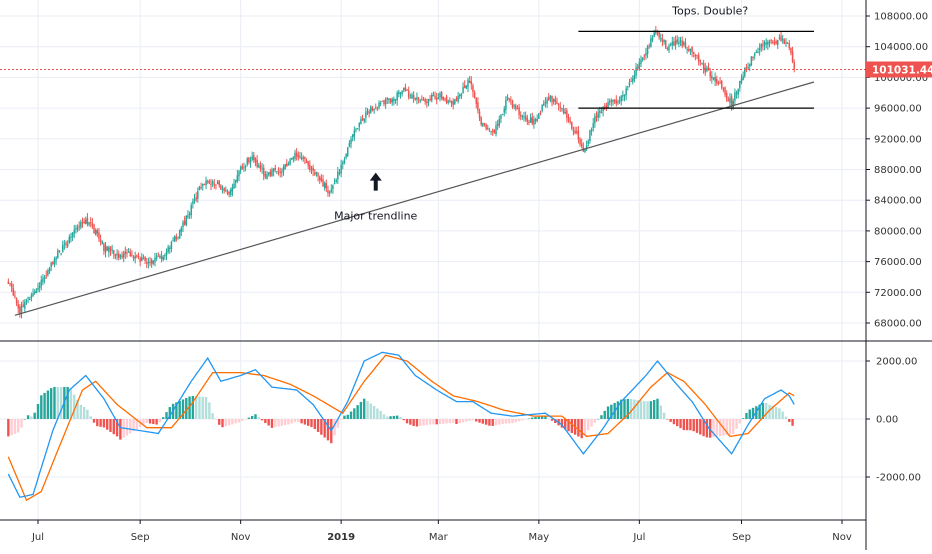  What do you see at coordinates (896, 362) in the screenshot?
I see `macd-axis-label: 2000.00` at bounding box center [896, 362].